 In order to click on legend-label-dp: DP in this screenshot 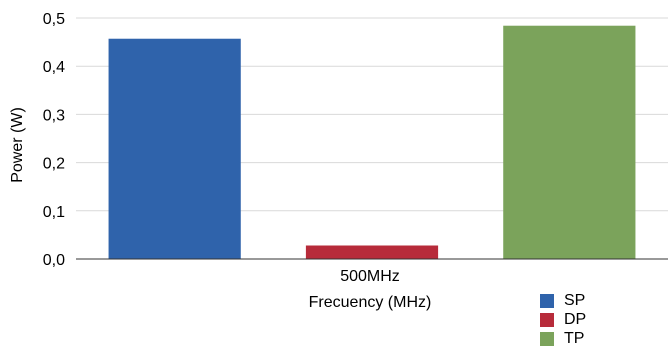, I will do `click(575, 319)`.